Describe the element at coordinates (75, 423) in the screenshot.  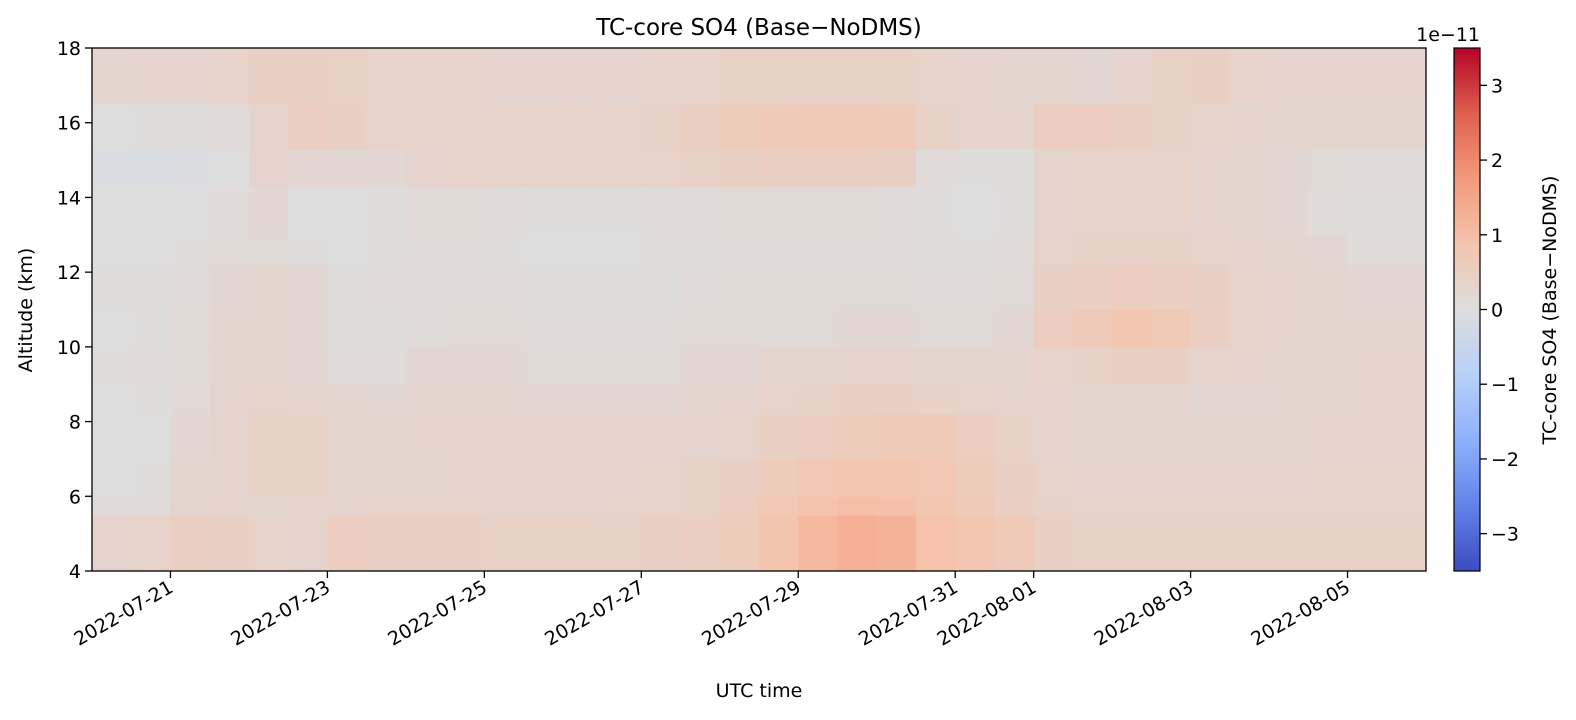
I see `y-tick-label: 8` at that location.